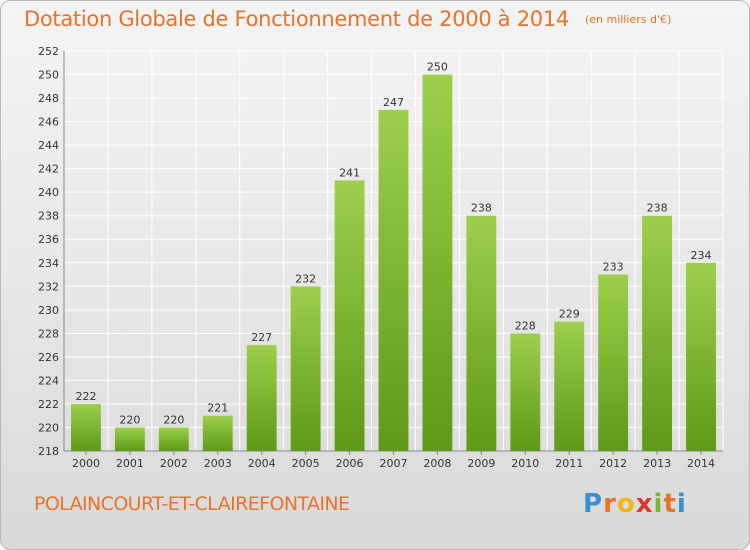 Image resolution: width=750 pixels, height=550 pixels. Describe the element at coordinates (174, 463) in the screenshot. I see `x-tick-label: 2002` at that location.